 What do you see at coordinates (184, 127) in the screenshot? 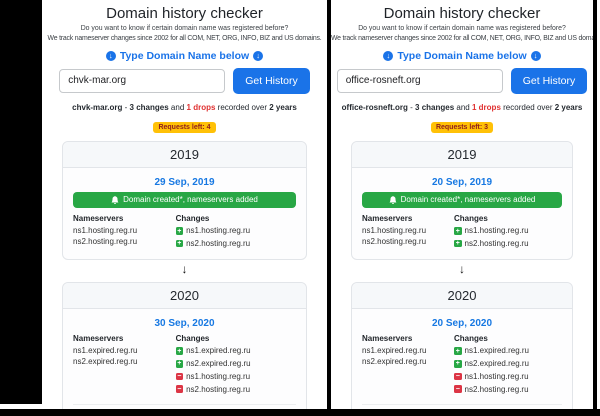
I see `requests-left-badge: Requests left: 4` at bounding box center [184, 127].